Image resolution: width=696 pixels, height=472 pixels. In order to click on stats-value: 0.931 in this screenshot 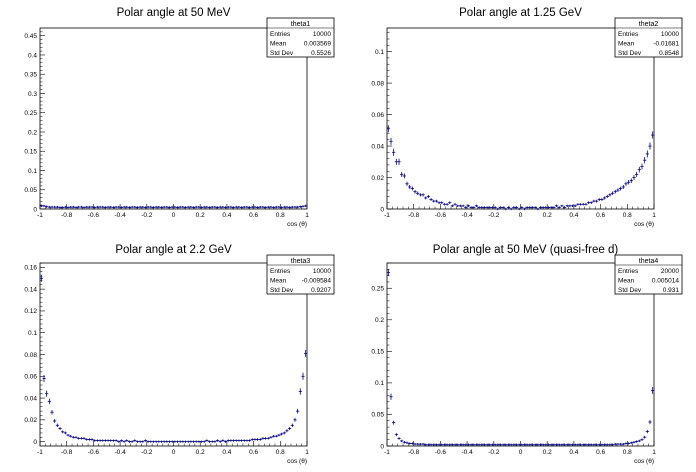, I will do `click(671, 290)`.